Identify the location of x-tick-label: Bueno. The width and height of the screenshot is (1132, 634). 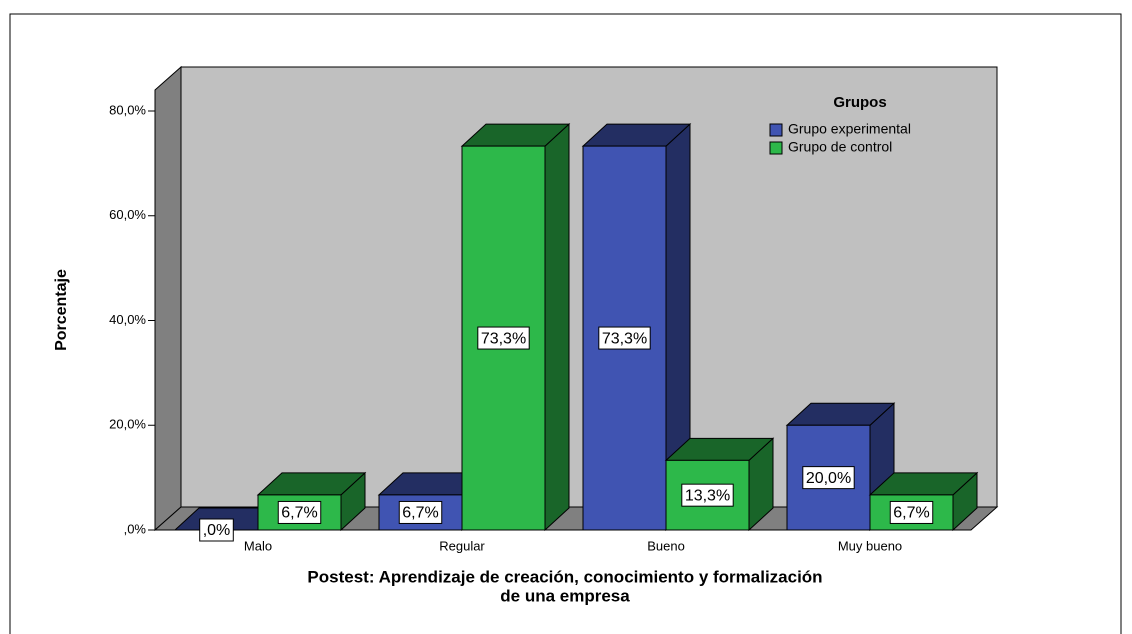
(666, 545).